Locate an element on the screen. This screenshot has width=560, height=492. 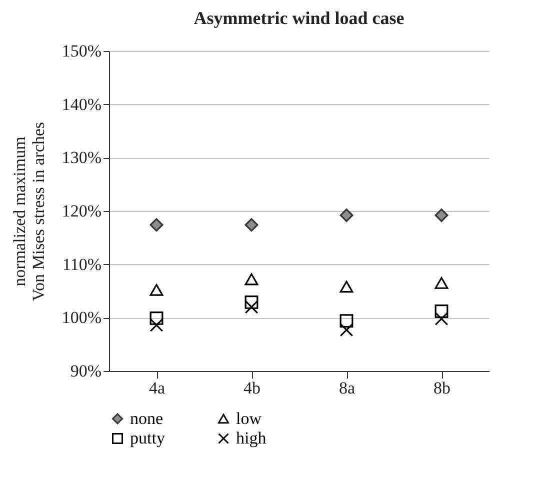
chart-title: Asymmetric wind load case is located at coordinates (299, 18).